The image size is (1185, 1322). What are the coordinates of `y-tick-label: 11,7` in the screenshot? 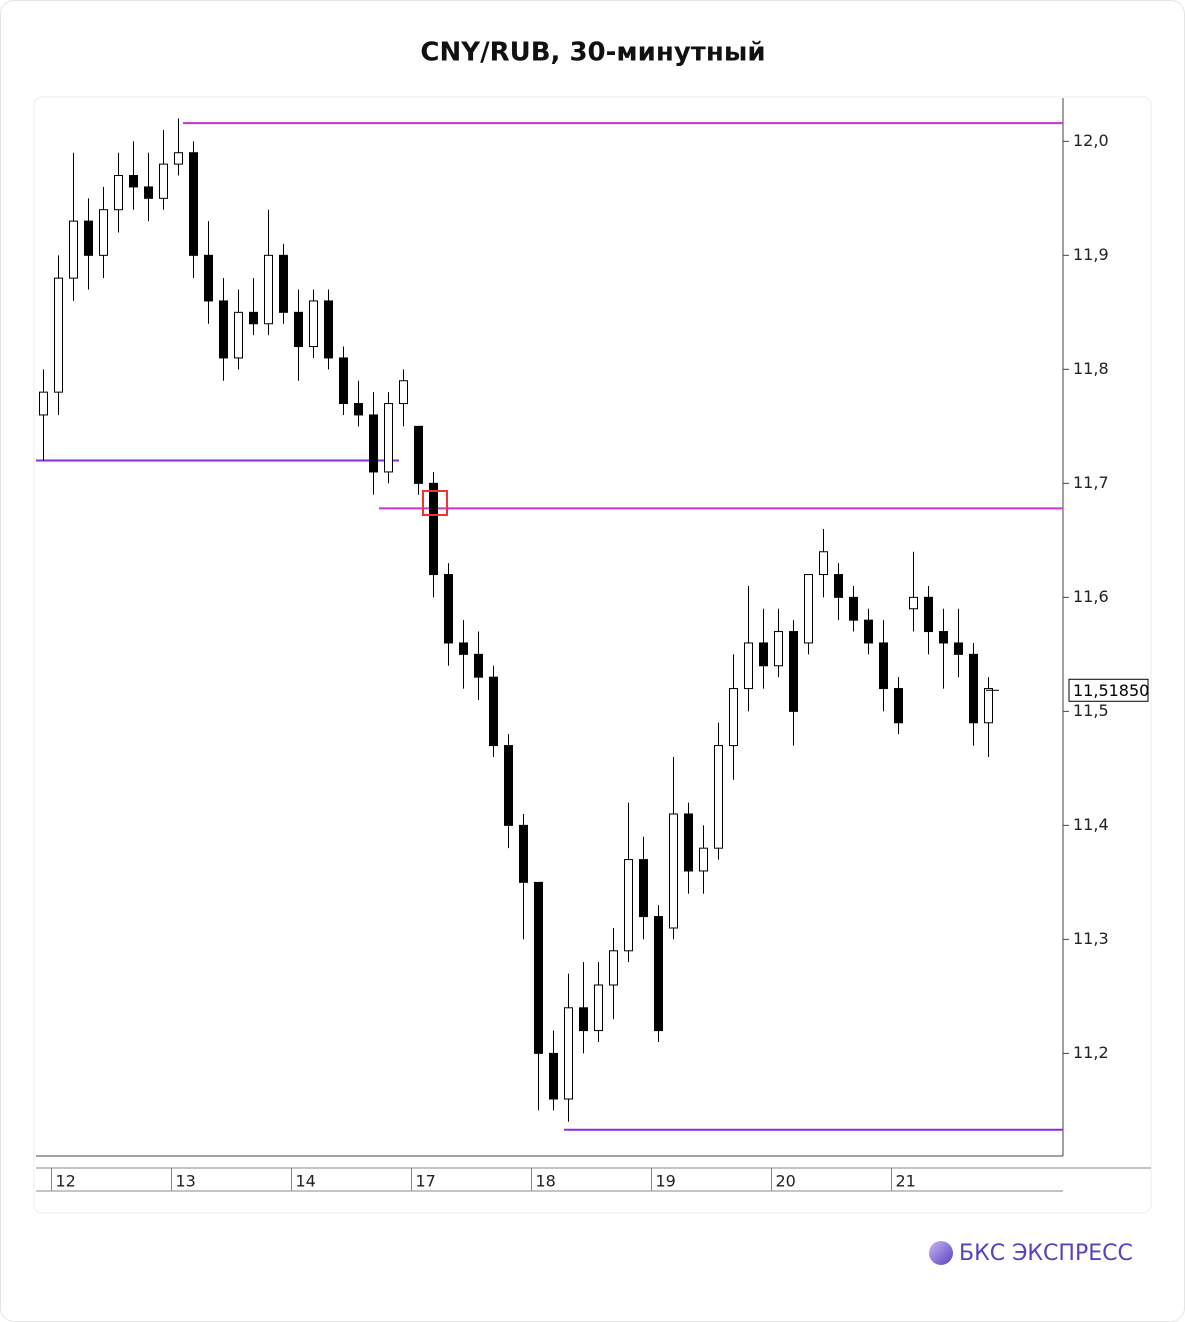 It's located at (1091, 482).